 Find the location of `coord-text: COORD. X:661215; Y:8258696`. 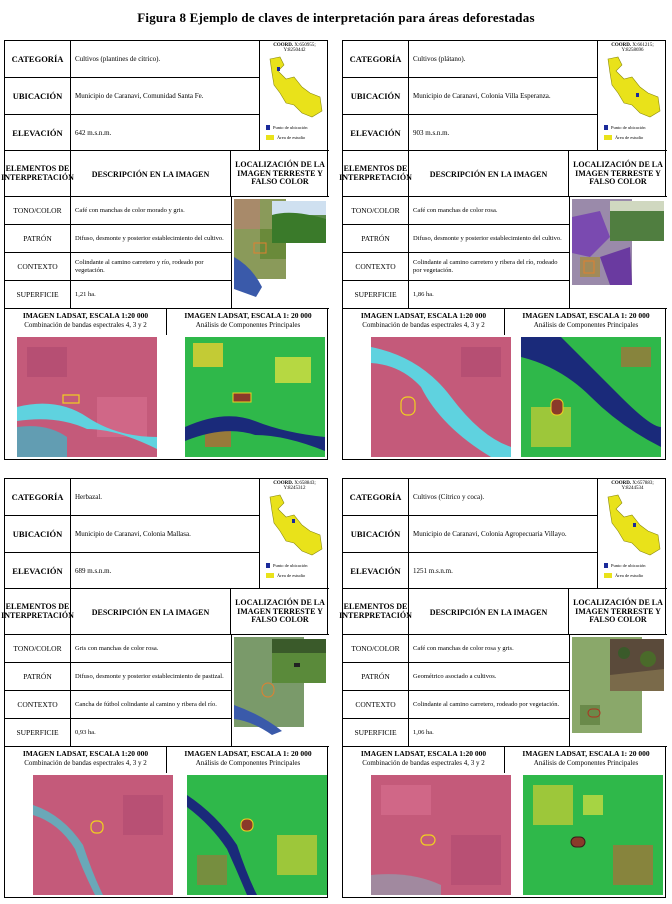

coord-text: COORD. X:661215; Y:8258696 is located at coordinates (632, 48).